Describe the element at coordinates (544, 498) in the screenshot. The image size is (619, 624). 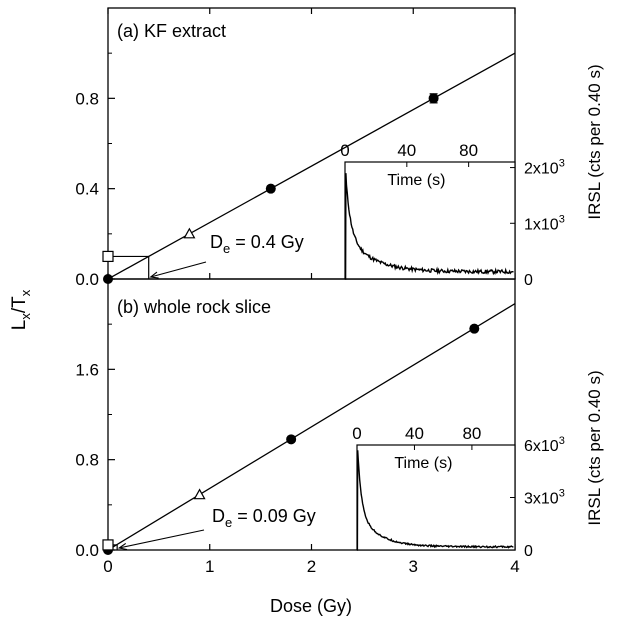
I see `inset-y-tick-label: 3x10³` at that location.